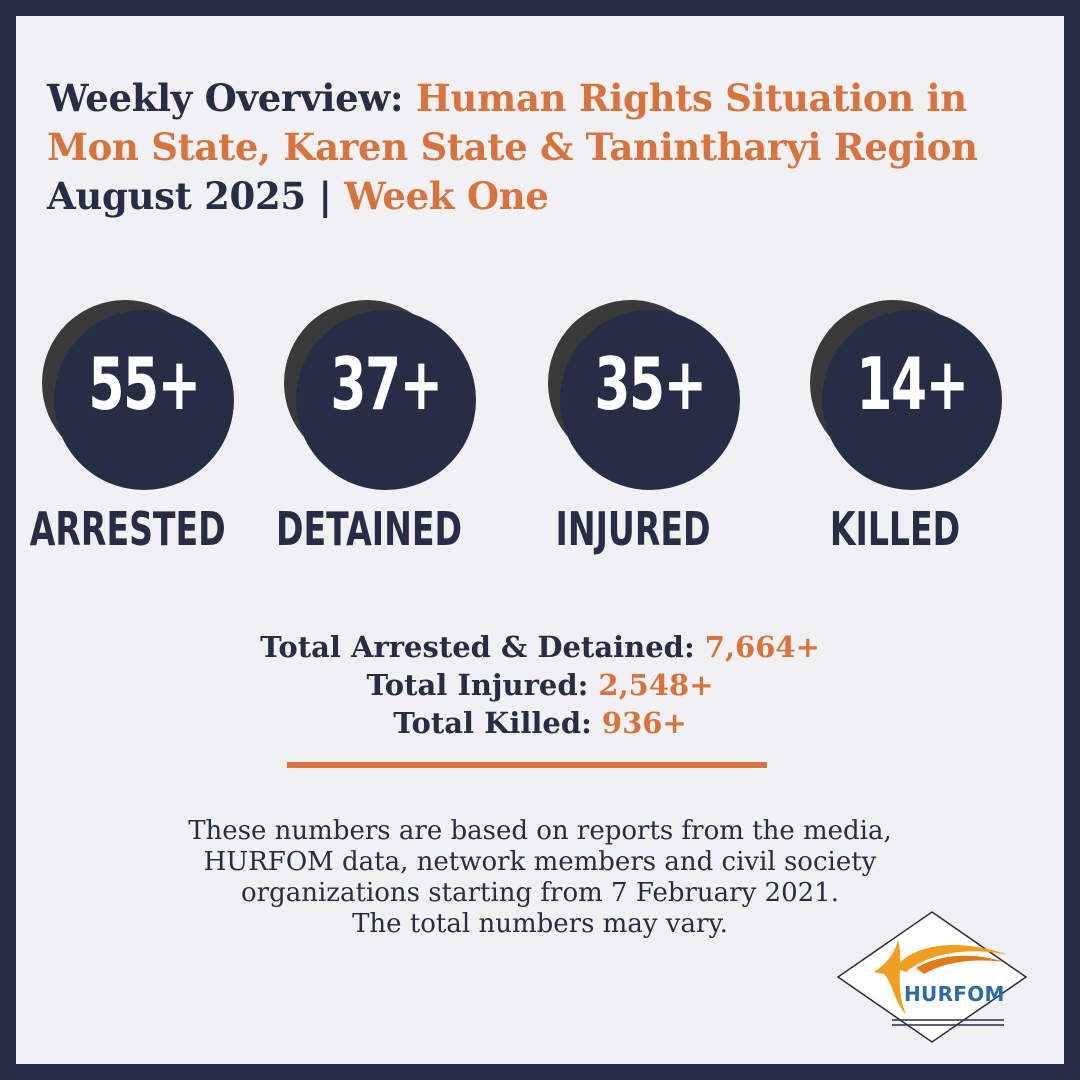 This screenshot has height=1080, width=1080. I want to click on stat-value: 55+, so click(144, 384).